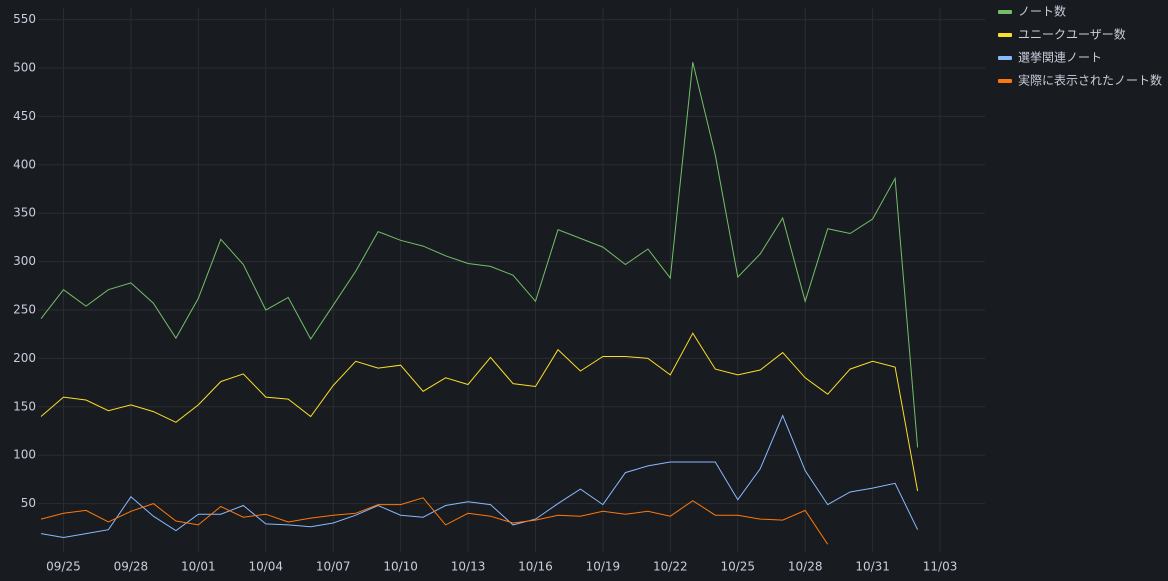 The image size is (1168, 581). What do you see at coordinates (1090, 80) in the screenshot?
I see `legend-label: 実際に表示されたノート数` at bounding box center [1090, 80].